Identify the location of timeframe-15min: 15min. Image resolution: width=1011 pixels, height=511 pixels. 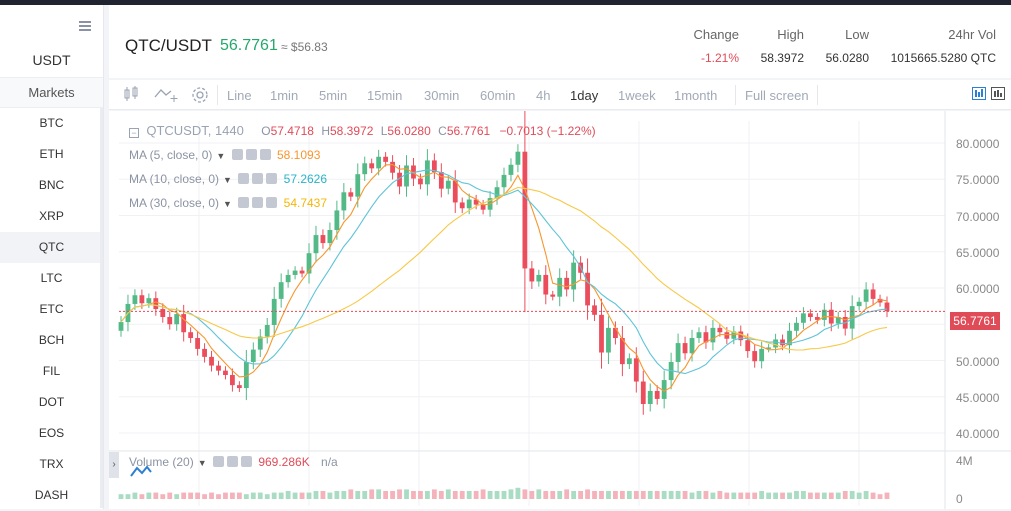
(385, 95).